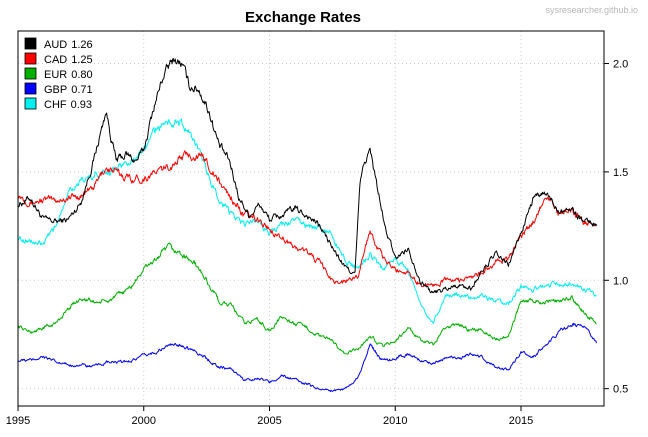 The image size is (648, 437). I want to click on legend-series-name: EUR, so click(55, 75).